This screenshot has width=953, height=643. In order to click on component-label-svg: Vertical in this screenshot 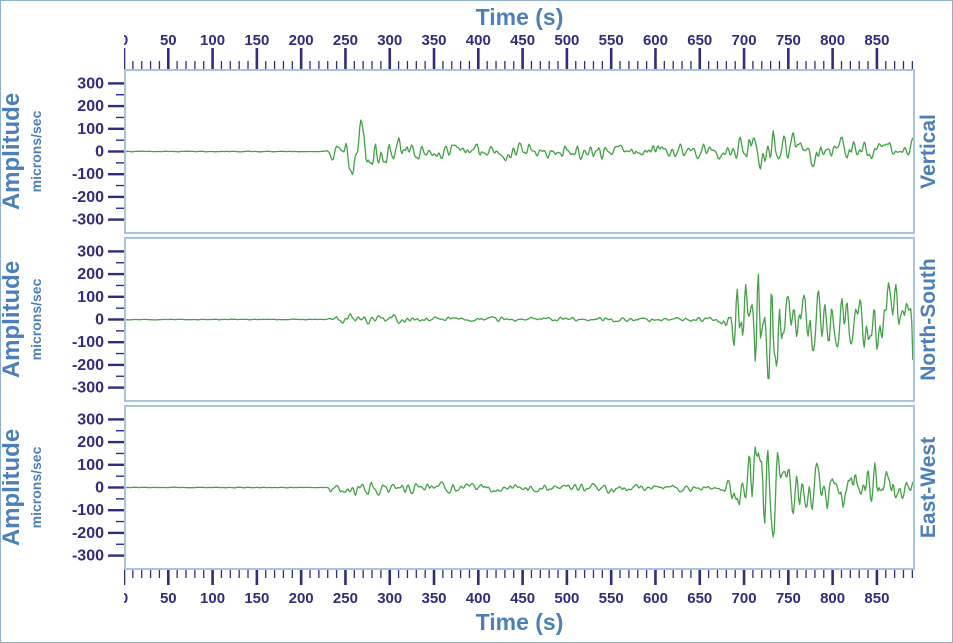, I will do `click(928, 151)`.